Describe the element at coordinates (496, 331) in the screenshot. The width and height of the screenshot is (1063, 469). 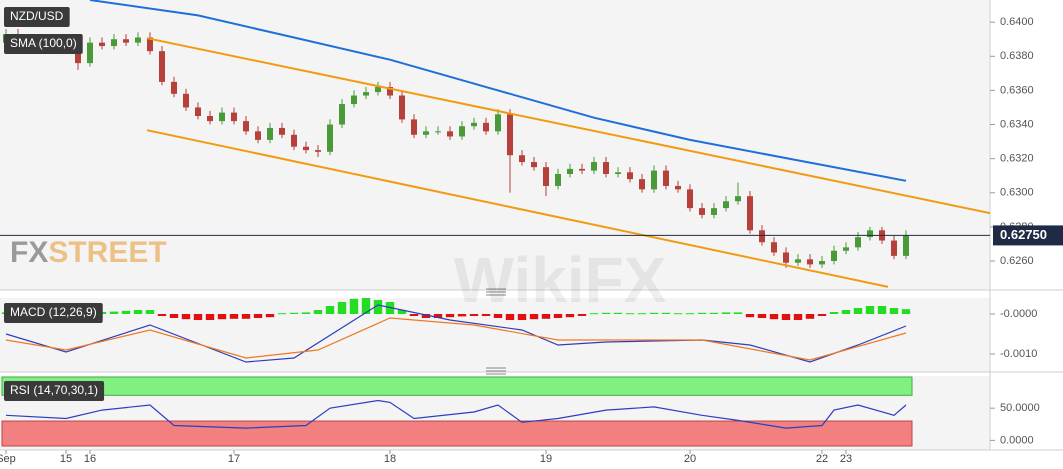
I see `resize-grip` at that location.